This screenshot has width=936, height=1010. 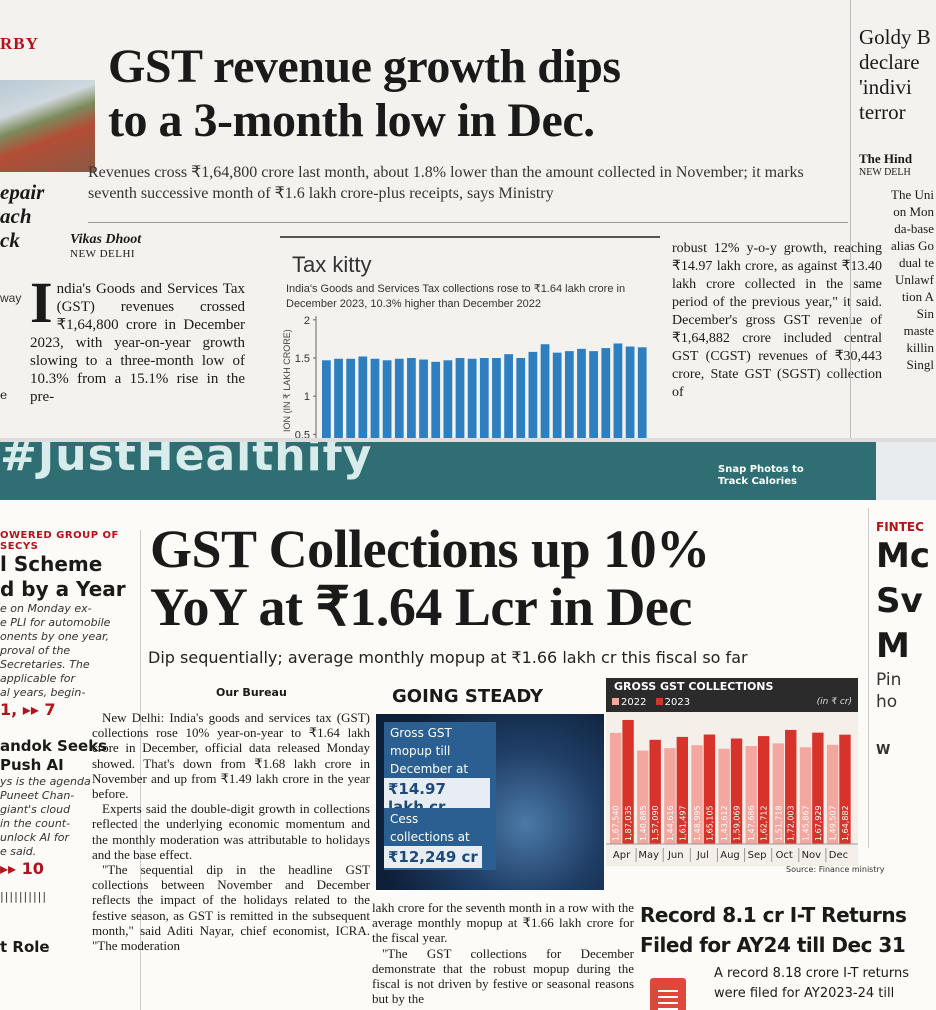 What do you see at coordinates (10, 240) in the screenshot?
I see `left-teaser-line: ck` at bounding box center [10, 240].